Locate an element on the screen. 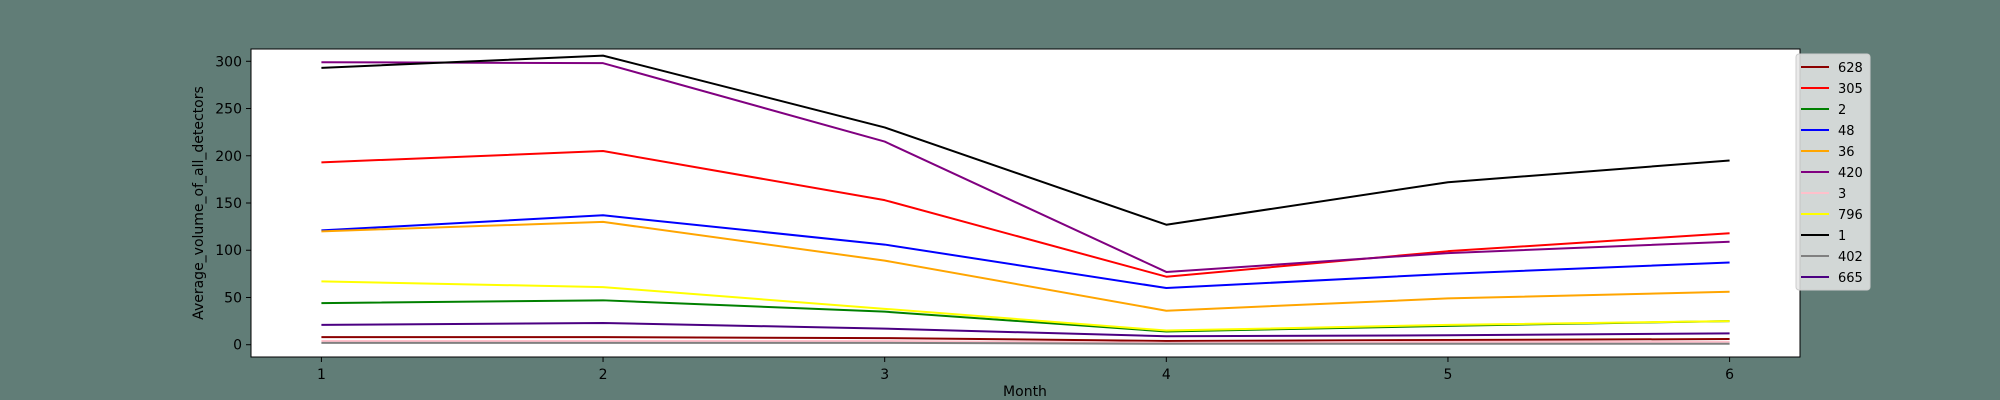  legend-label-305: 305 is located at coordinates (1850, 89).